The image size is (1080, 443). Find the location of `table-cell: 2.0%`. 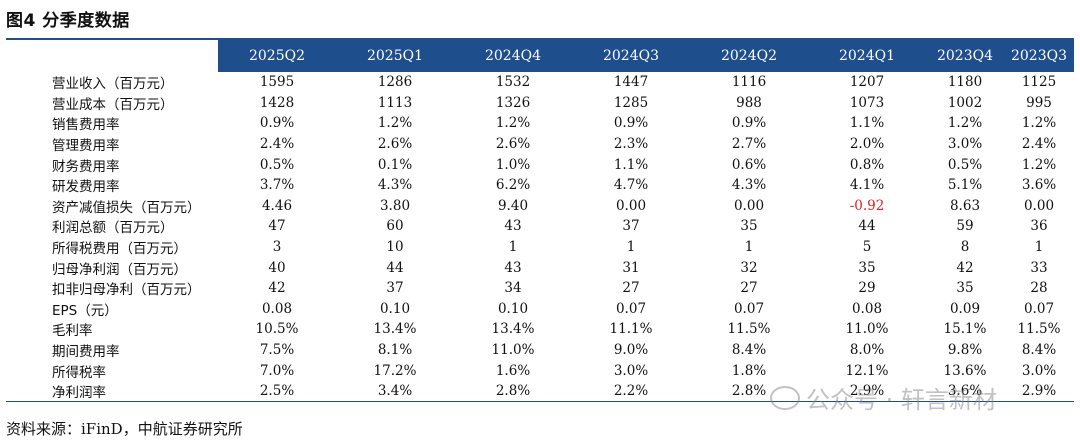

table-cell: 2.0% is located at coordinates (867, 144).